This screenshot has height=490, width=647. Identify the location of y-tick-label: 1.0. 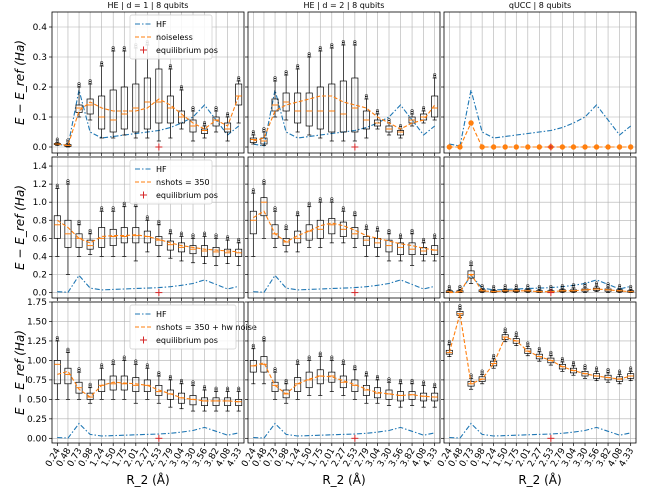
(40, 203).